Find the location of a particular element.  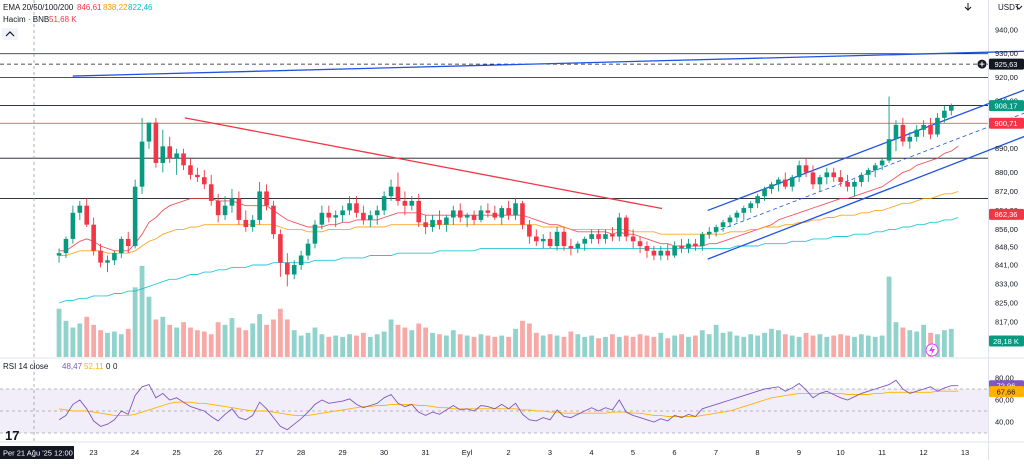

price-axis-label: 880,00 is located at coordinates (1006, 172).